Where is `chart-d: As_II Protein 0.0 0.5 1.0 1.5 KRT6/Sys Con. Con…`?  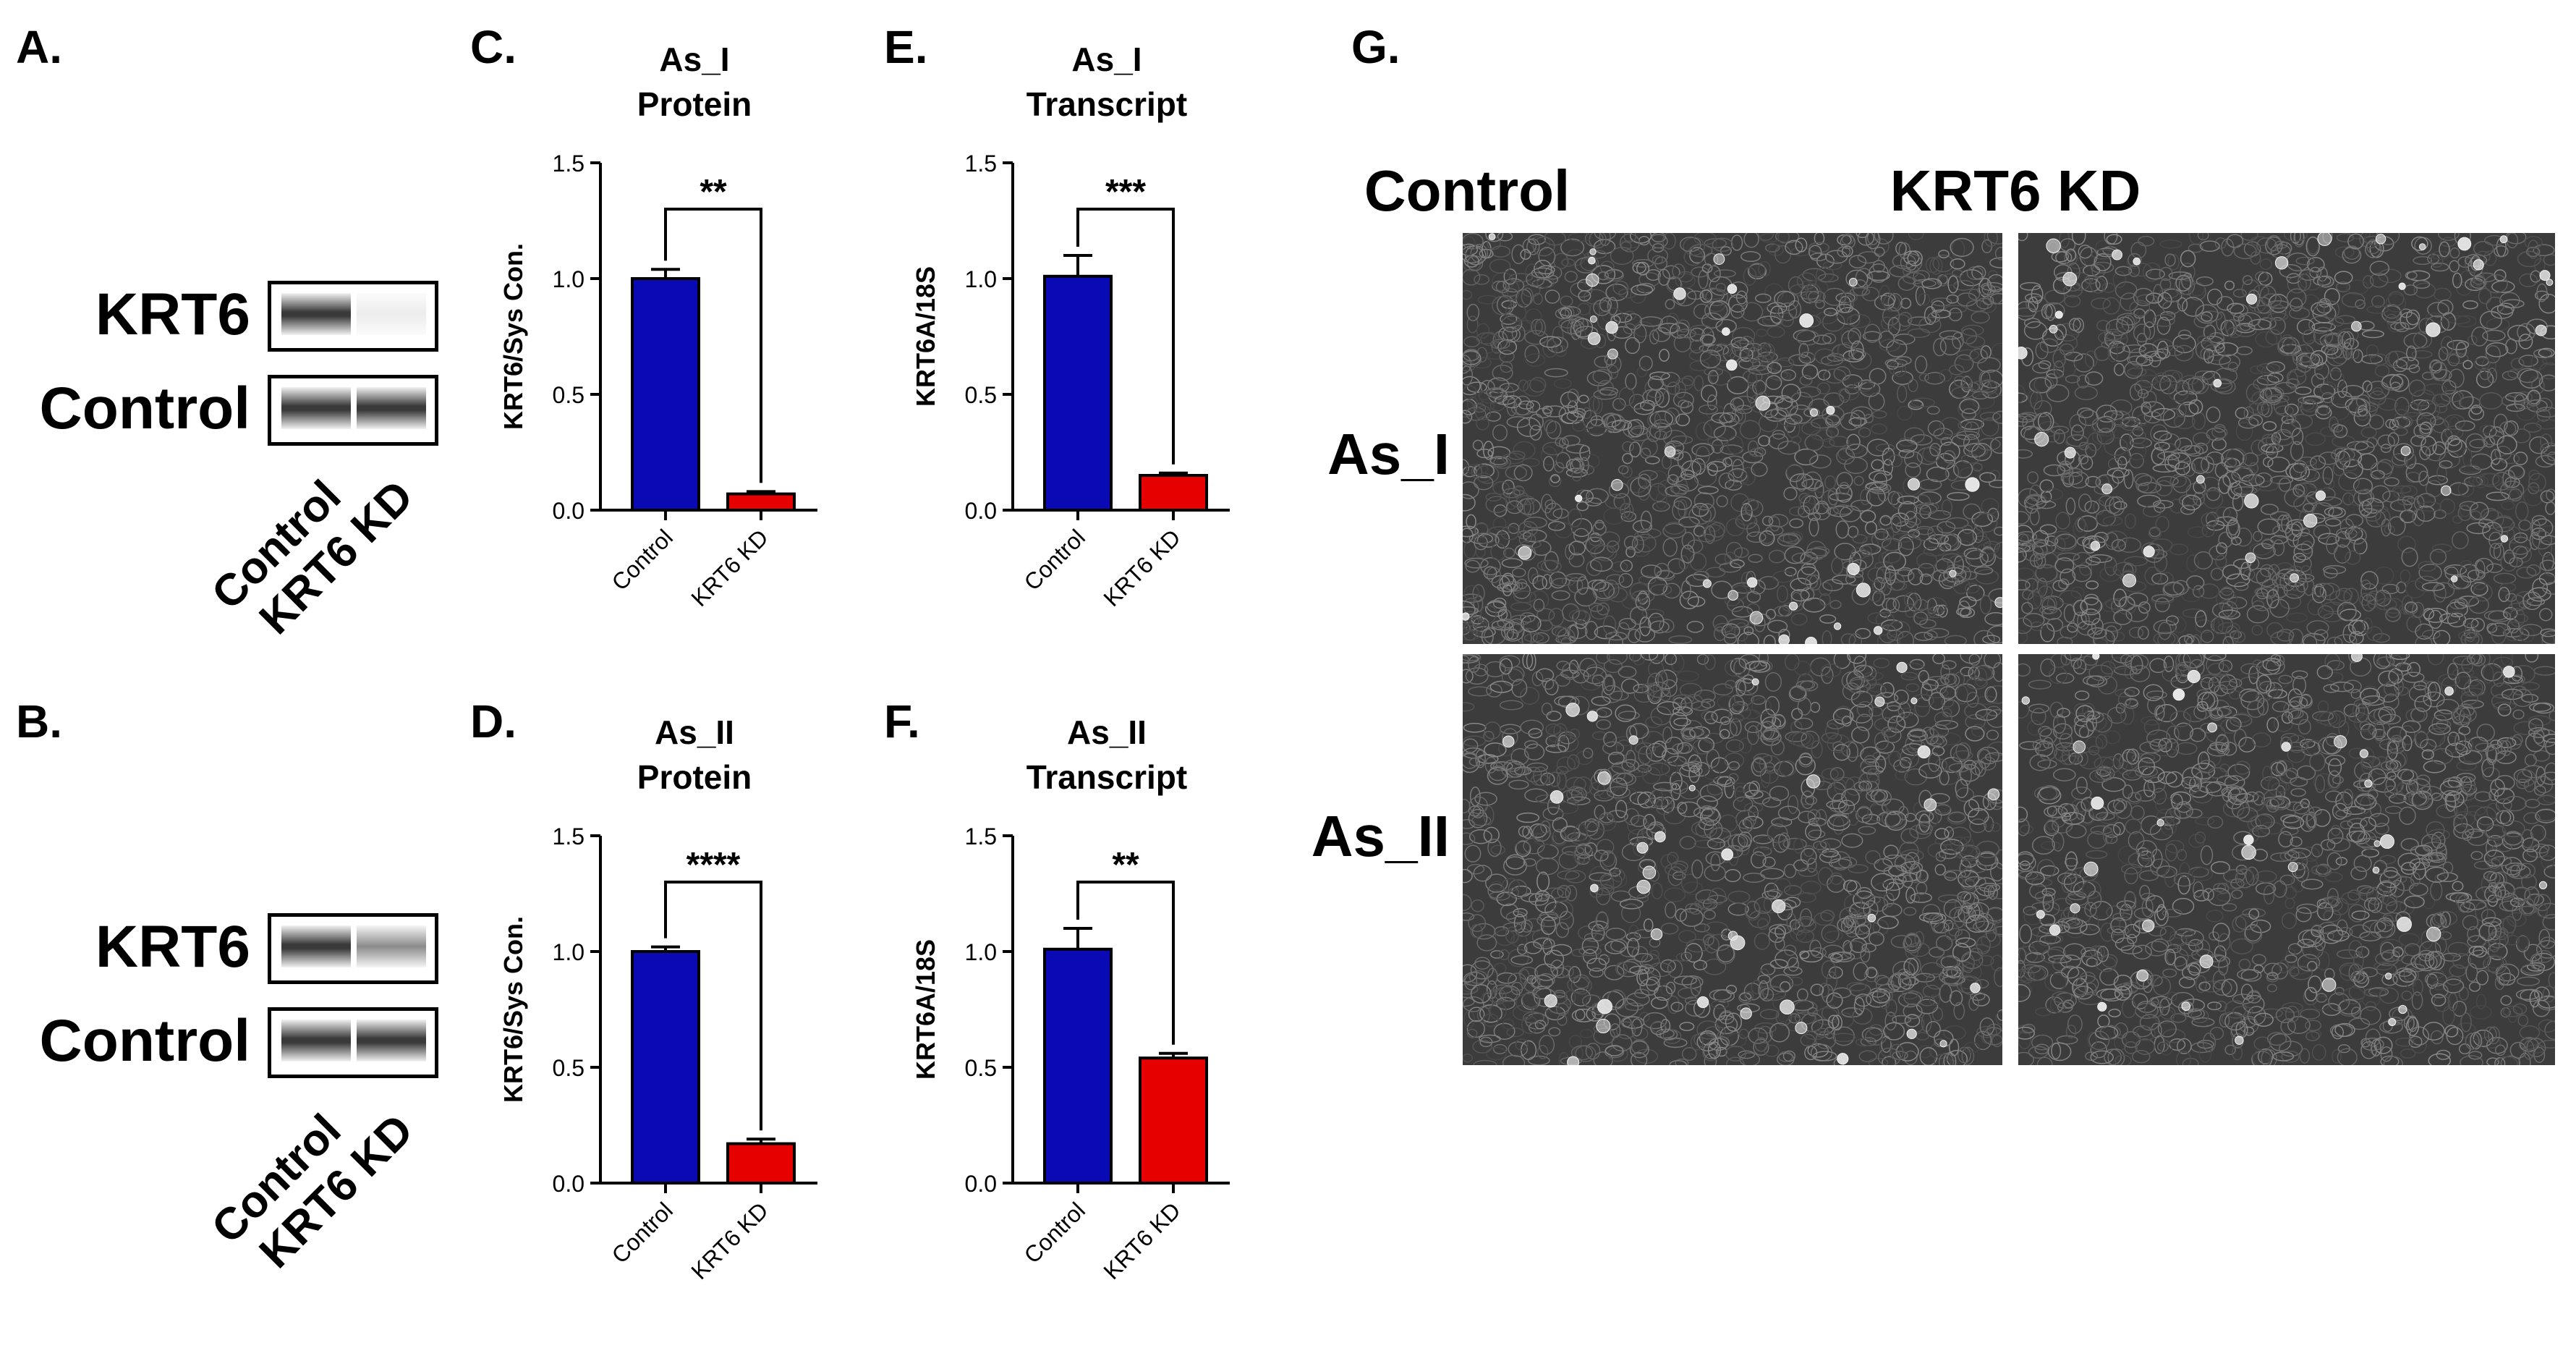
chart-d: As_II Protein 0.0 0.5 1.0 1.5 KRT6/Sys Con. Con… is located at coordinates (680, 1002).